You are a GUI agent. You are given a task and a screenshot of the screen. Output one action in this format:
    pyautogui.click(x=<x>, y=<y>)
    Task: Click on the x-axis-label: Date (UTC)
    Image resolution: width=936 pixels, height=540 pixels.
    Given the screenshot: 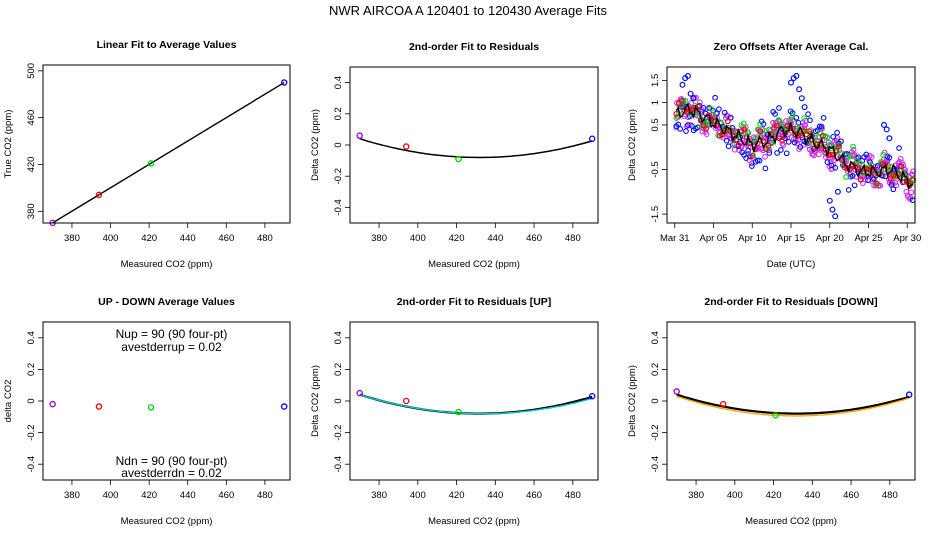 What is the action you would take?
    pyautogui.click(x=791, y=264)
    